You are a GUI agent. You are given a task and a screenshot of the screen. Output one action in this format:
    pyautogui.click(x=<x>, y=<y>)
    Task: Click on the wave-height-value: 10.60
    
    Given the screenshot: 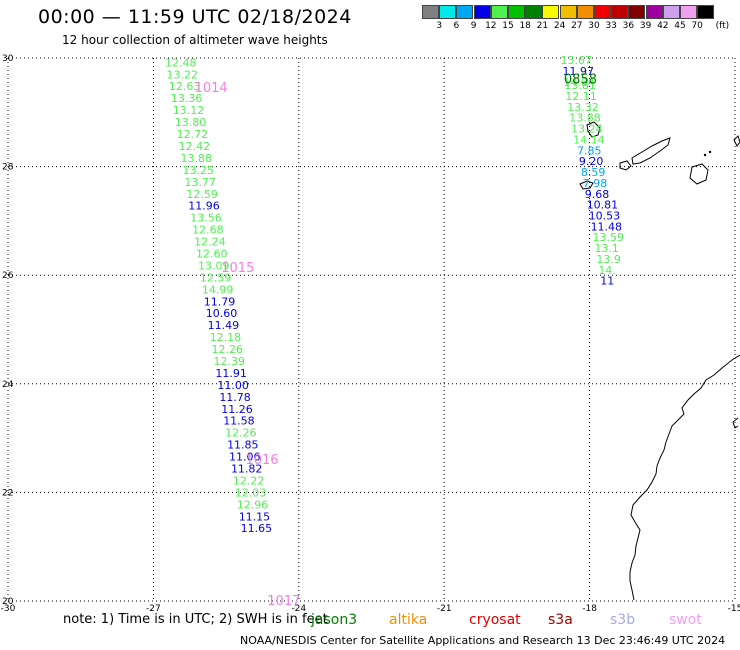 What is the action you would take?
    pyautogui.click(x=222, y=313)
    